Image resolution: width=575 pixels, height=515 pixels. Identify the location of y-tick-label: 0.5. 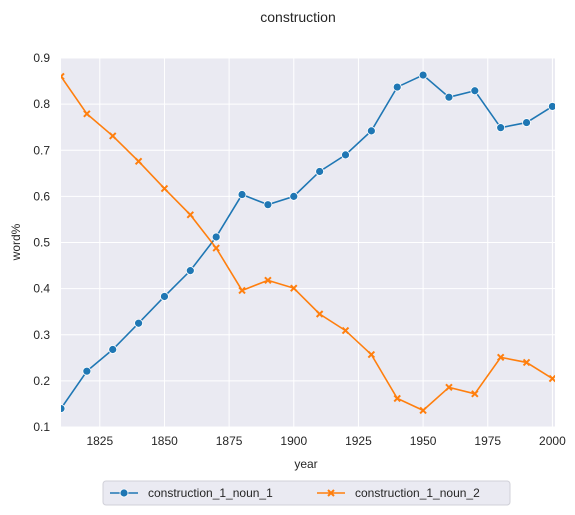
(41, 243).